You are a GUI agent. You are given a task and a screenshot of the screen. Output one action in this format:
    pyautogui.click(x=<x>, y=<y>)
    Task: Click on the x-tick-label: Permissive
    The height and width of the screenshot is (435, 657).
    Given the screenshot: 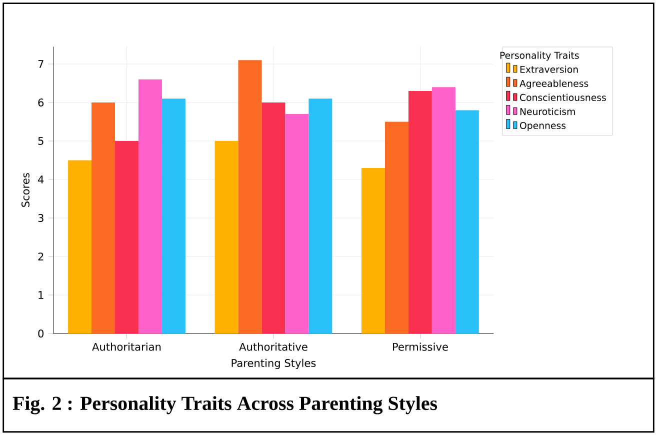 What is the action you would take?
    pyautogui.click(x=420, y=346)
    